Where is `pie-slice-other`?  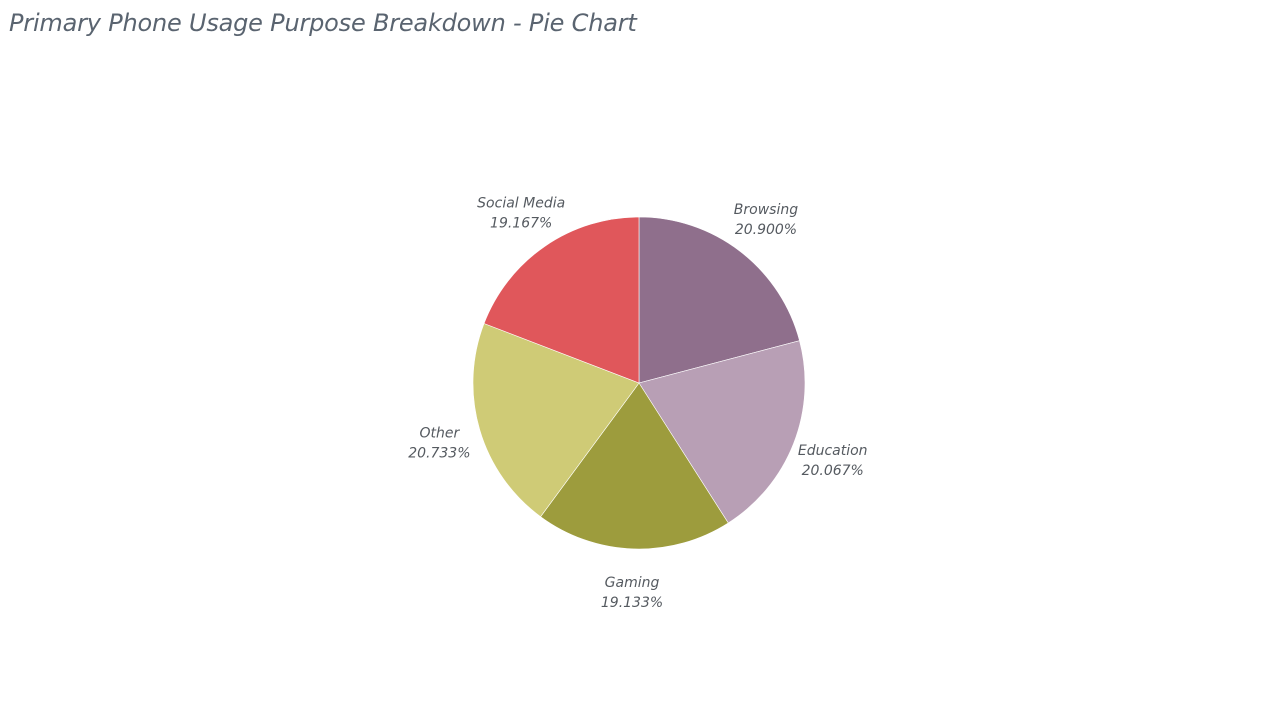 pie-slice-other is located at coordinates (556, 420).